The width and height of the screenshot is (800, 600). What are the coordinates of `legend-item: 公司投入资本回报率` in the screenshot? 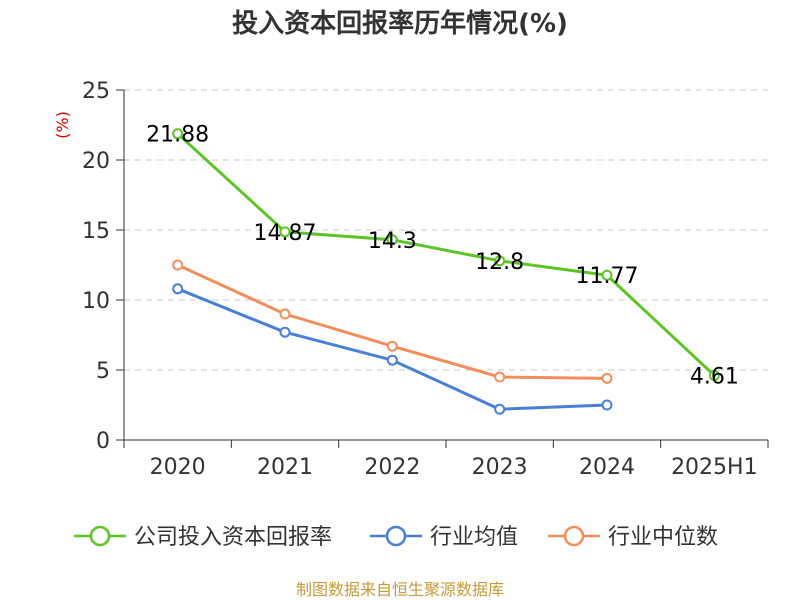 It's located at (203, 537).